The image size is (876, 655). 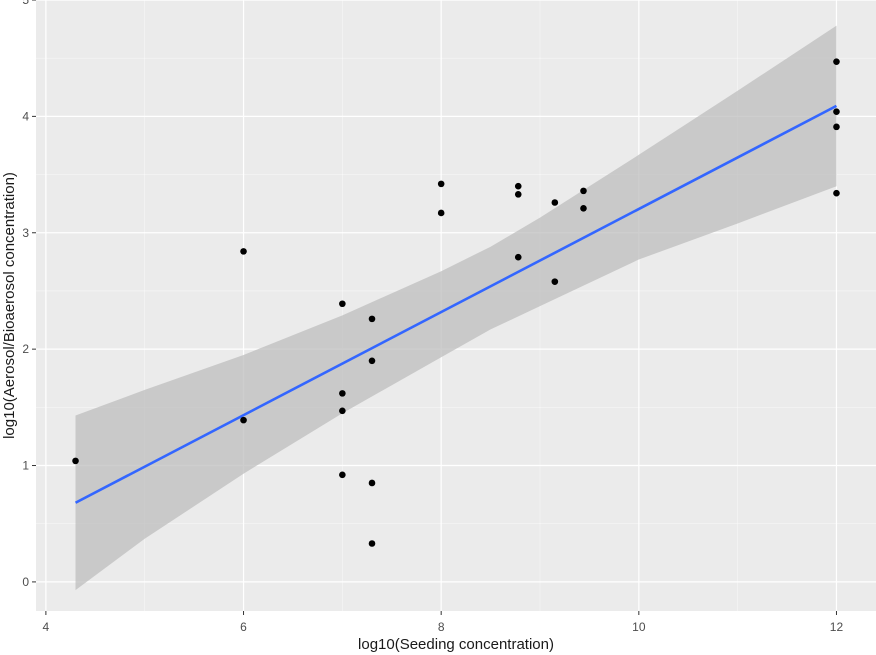 I want to click on y-tick-label: 1, so click(x=25, y=466).